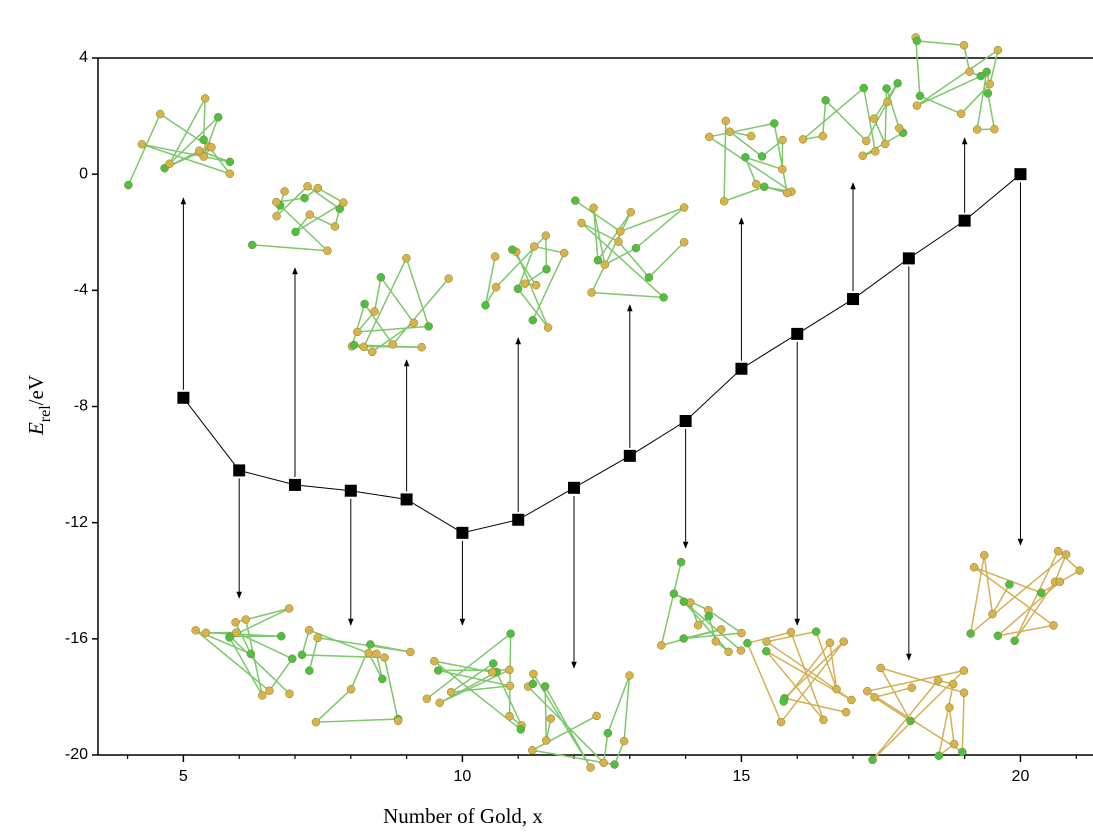 The height and width of the screenshot is (837, 1093). I want to click on x-tick-label: 10, so click(463, 776).